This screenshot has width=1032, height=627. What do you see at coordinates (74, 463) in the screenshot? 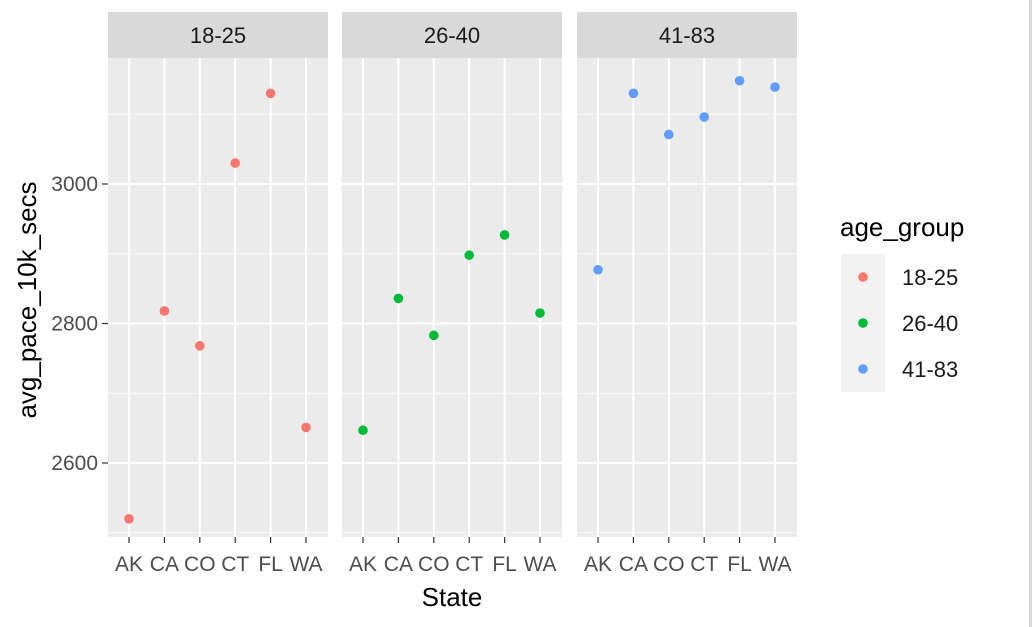
I see `y-tick-label: 2600` at bounding box center [74, 463].